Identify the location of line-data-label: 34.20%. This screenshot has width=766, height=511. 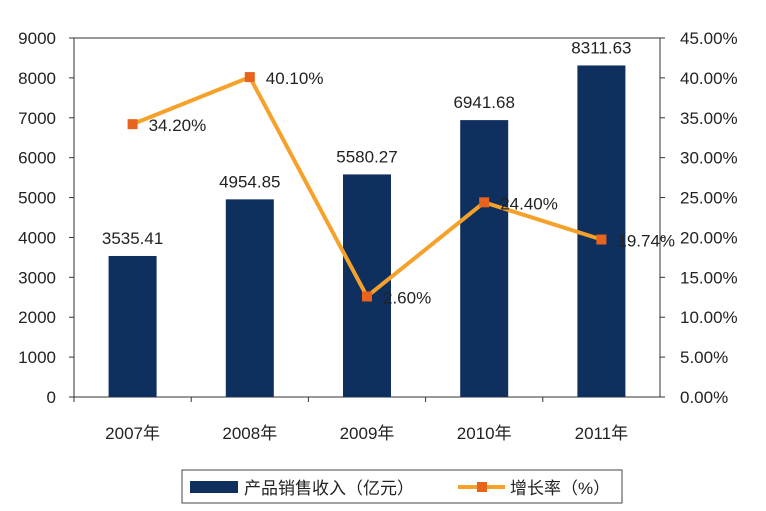
(178, 125).